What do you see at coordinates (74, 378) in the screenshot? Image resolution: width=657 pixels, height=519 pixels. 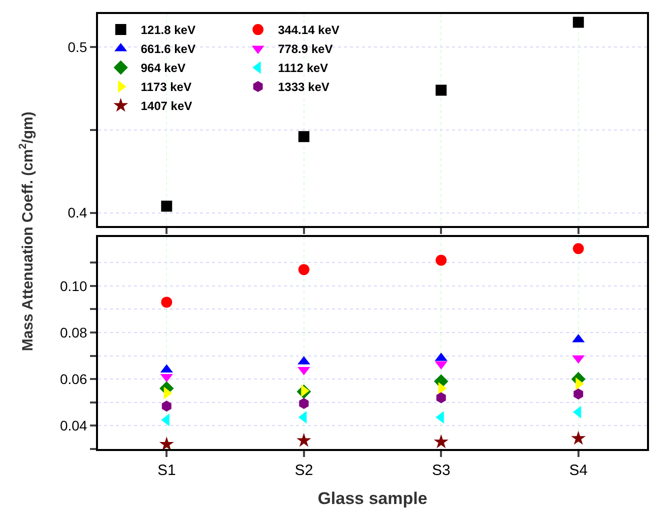 I see `y-tick-label: 0.06` at bounding box center [74, 378].